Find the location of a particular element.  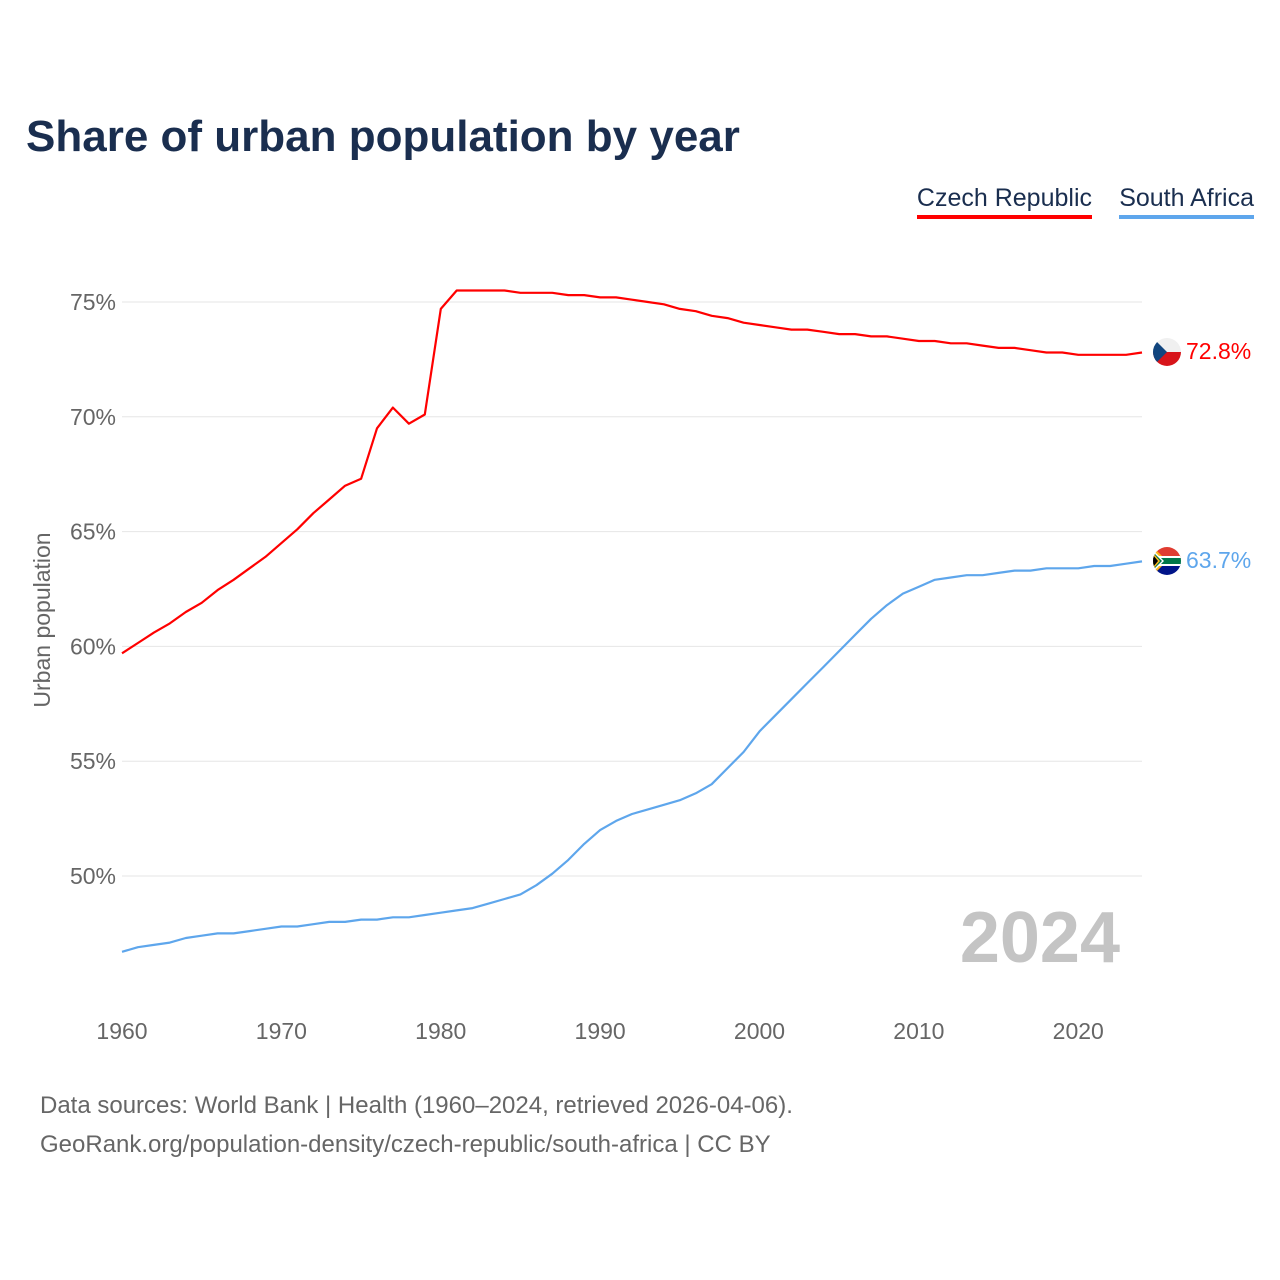

y-tick-label: 50% is located at coordinates (93, 876).